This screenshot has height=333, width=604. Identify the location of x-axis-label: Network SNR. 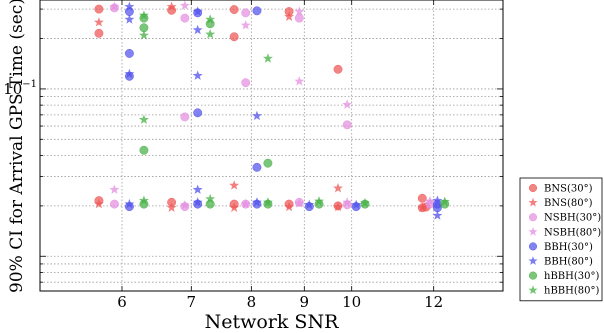
(272, 322).